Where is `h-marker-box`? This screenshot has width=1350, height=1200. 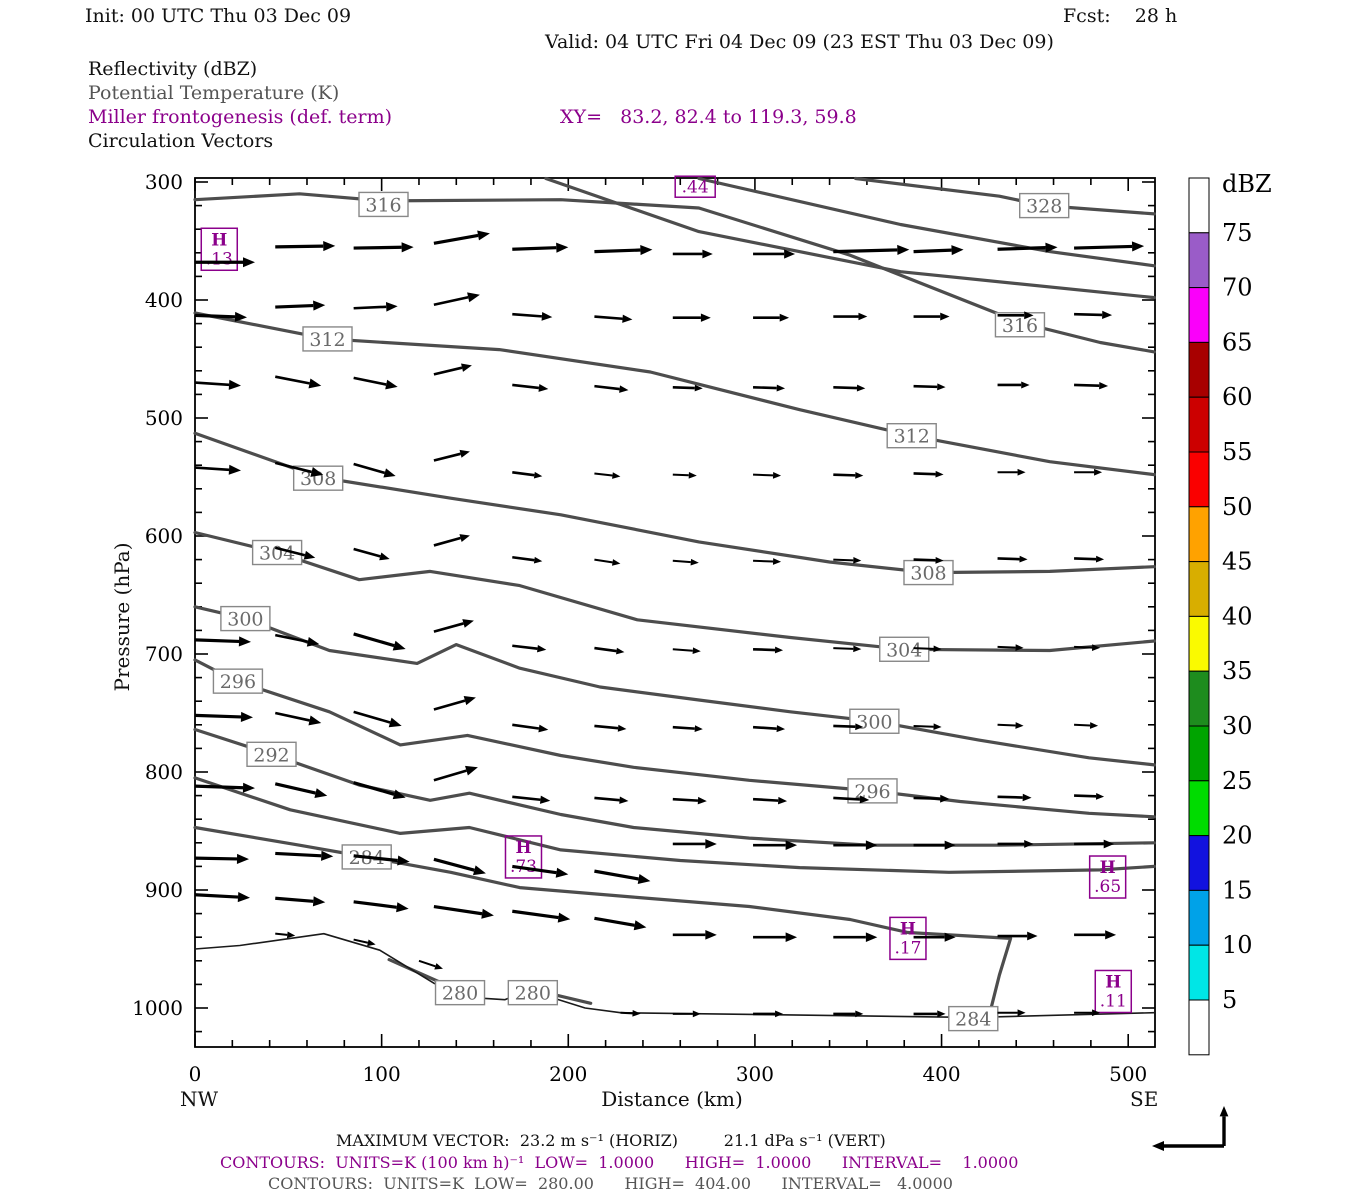 h-marker-box is located at coordinates (695, 186).